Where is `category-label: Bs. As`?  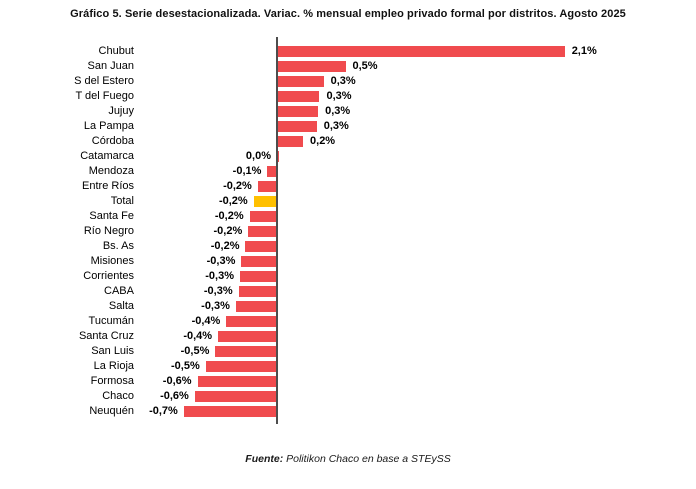
category-label: Bs. As is located at coordinates (118, 246).